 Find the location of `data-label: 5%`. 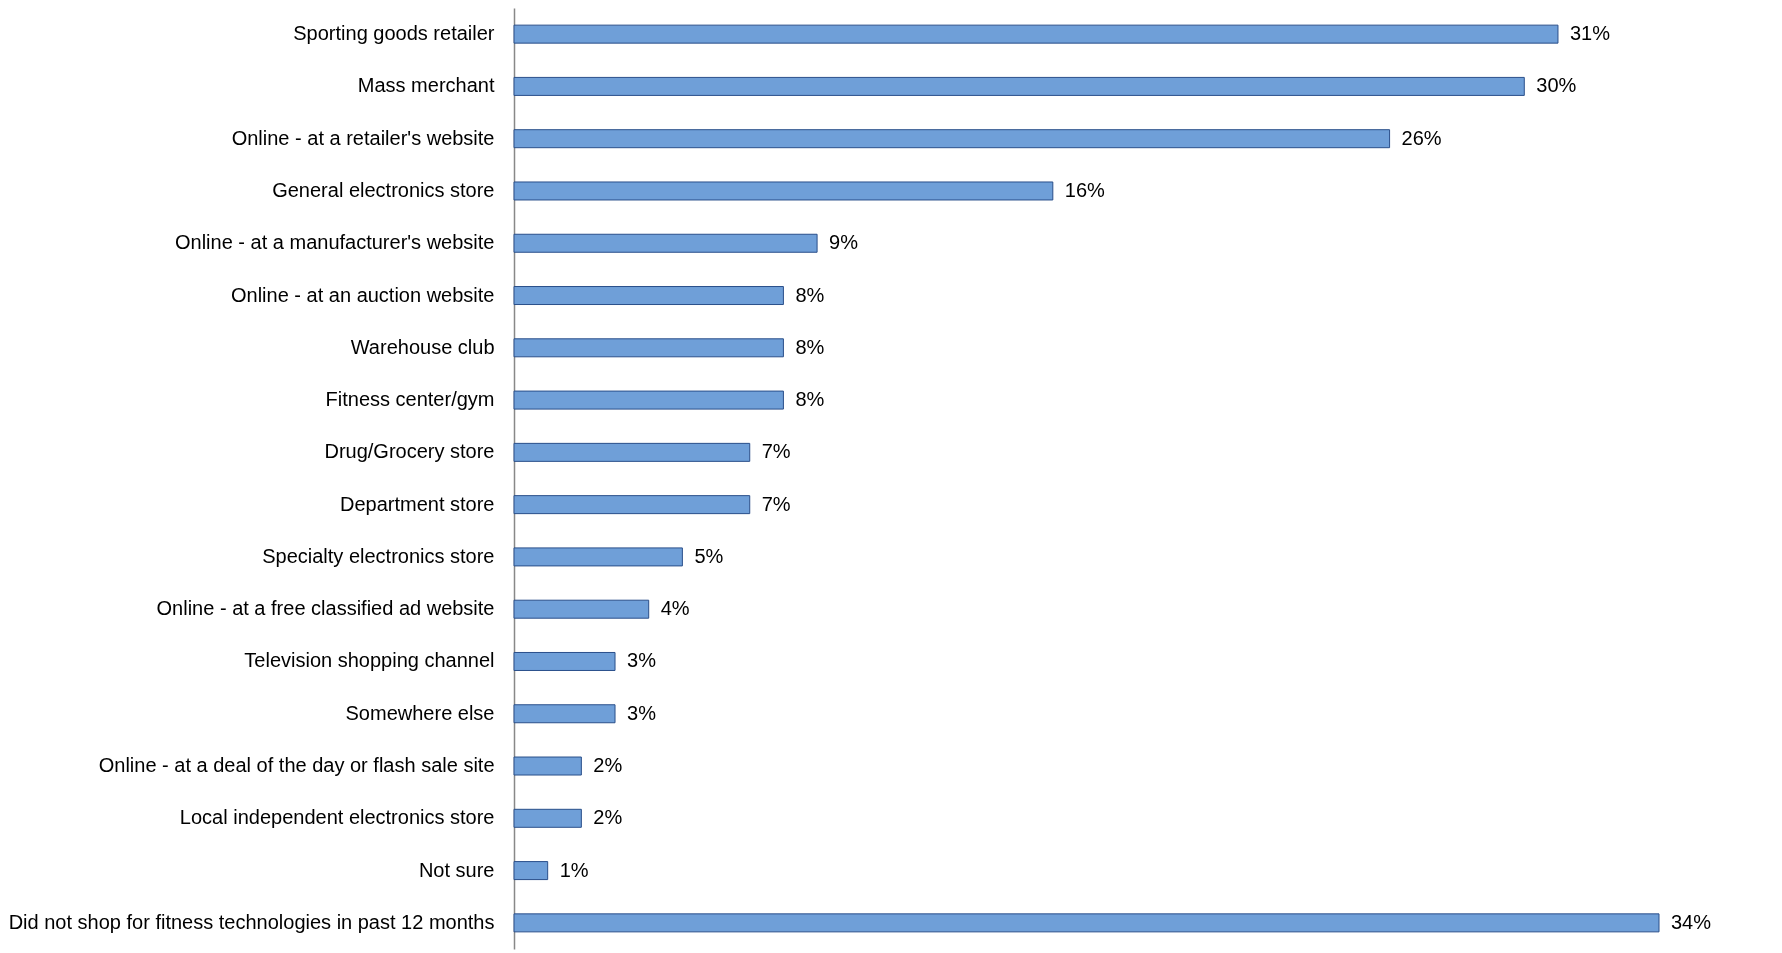

data-label: 5% is located at coordinates (709, 555).